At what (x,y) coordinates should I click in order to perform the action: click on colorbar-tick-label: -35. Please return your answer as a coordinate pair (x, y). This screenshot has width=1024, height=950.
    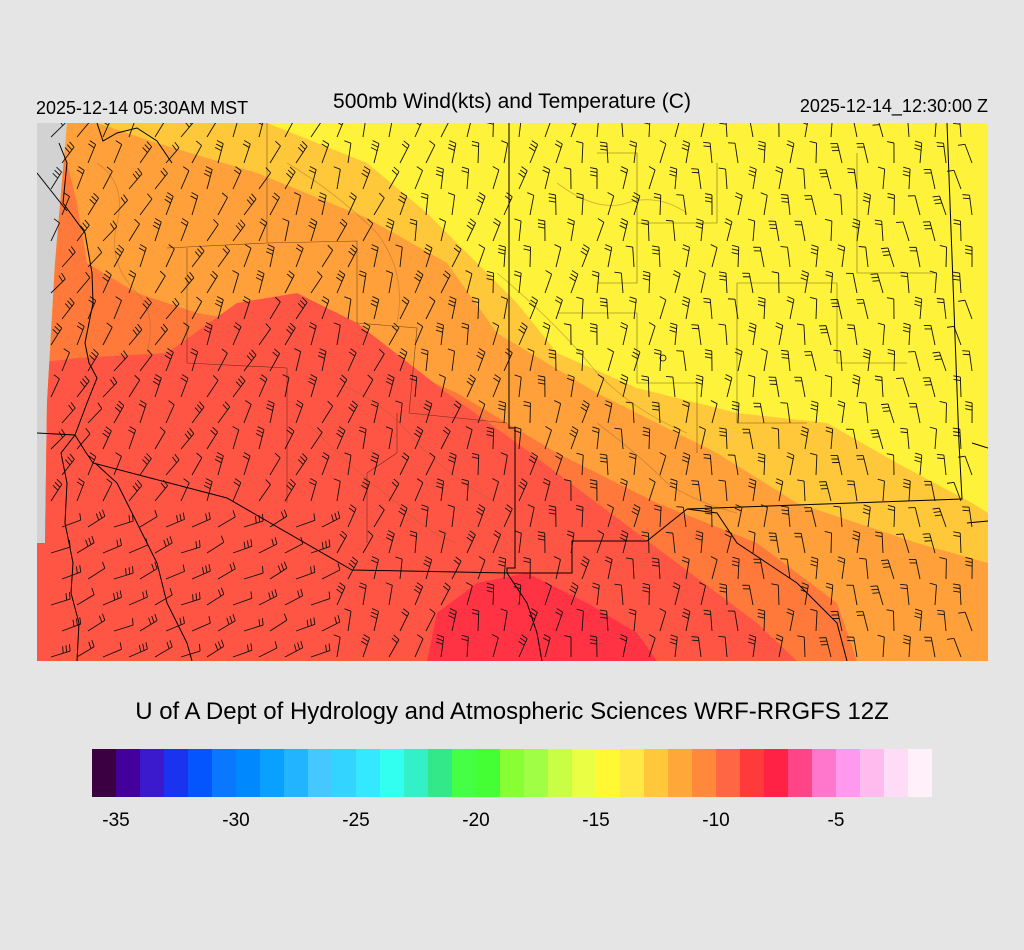
    Looking at the image, I should click on (116, 820).